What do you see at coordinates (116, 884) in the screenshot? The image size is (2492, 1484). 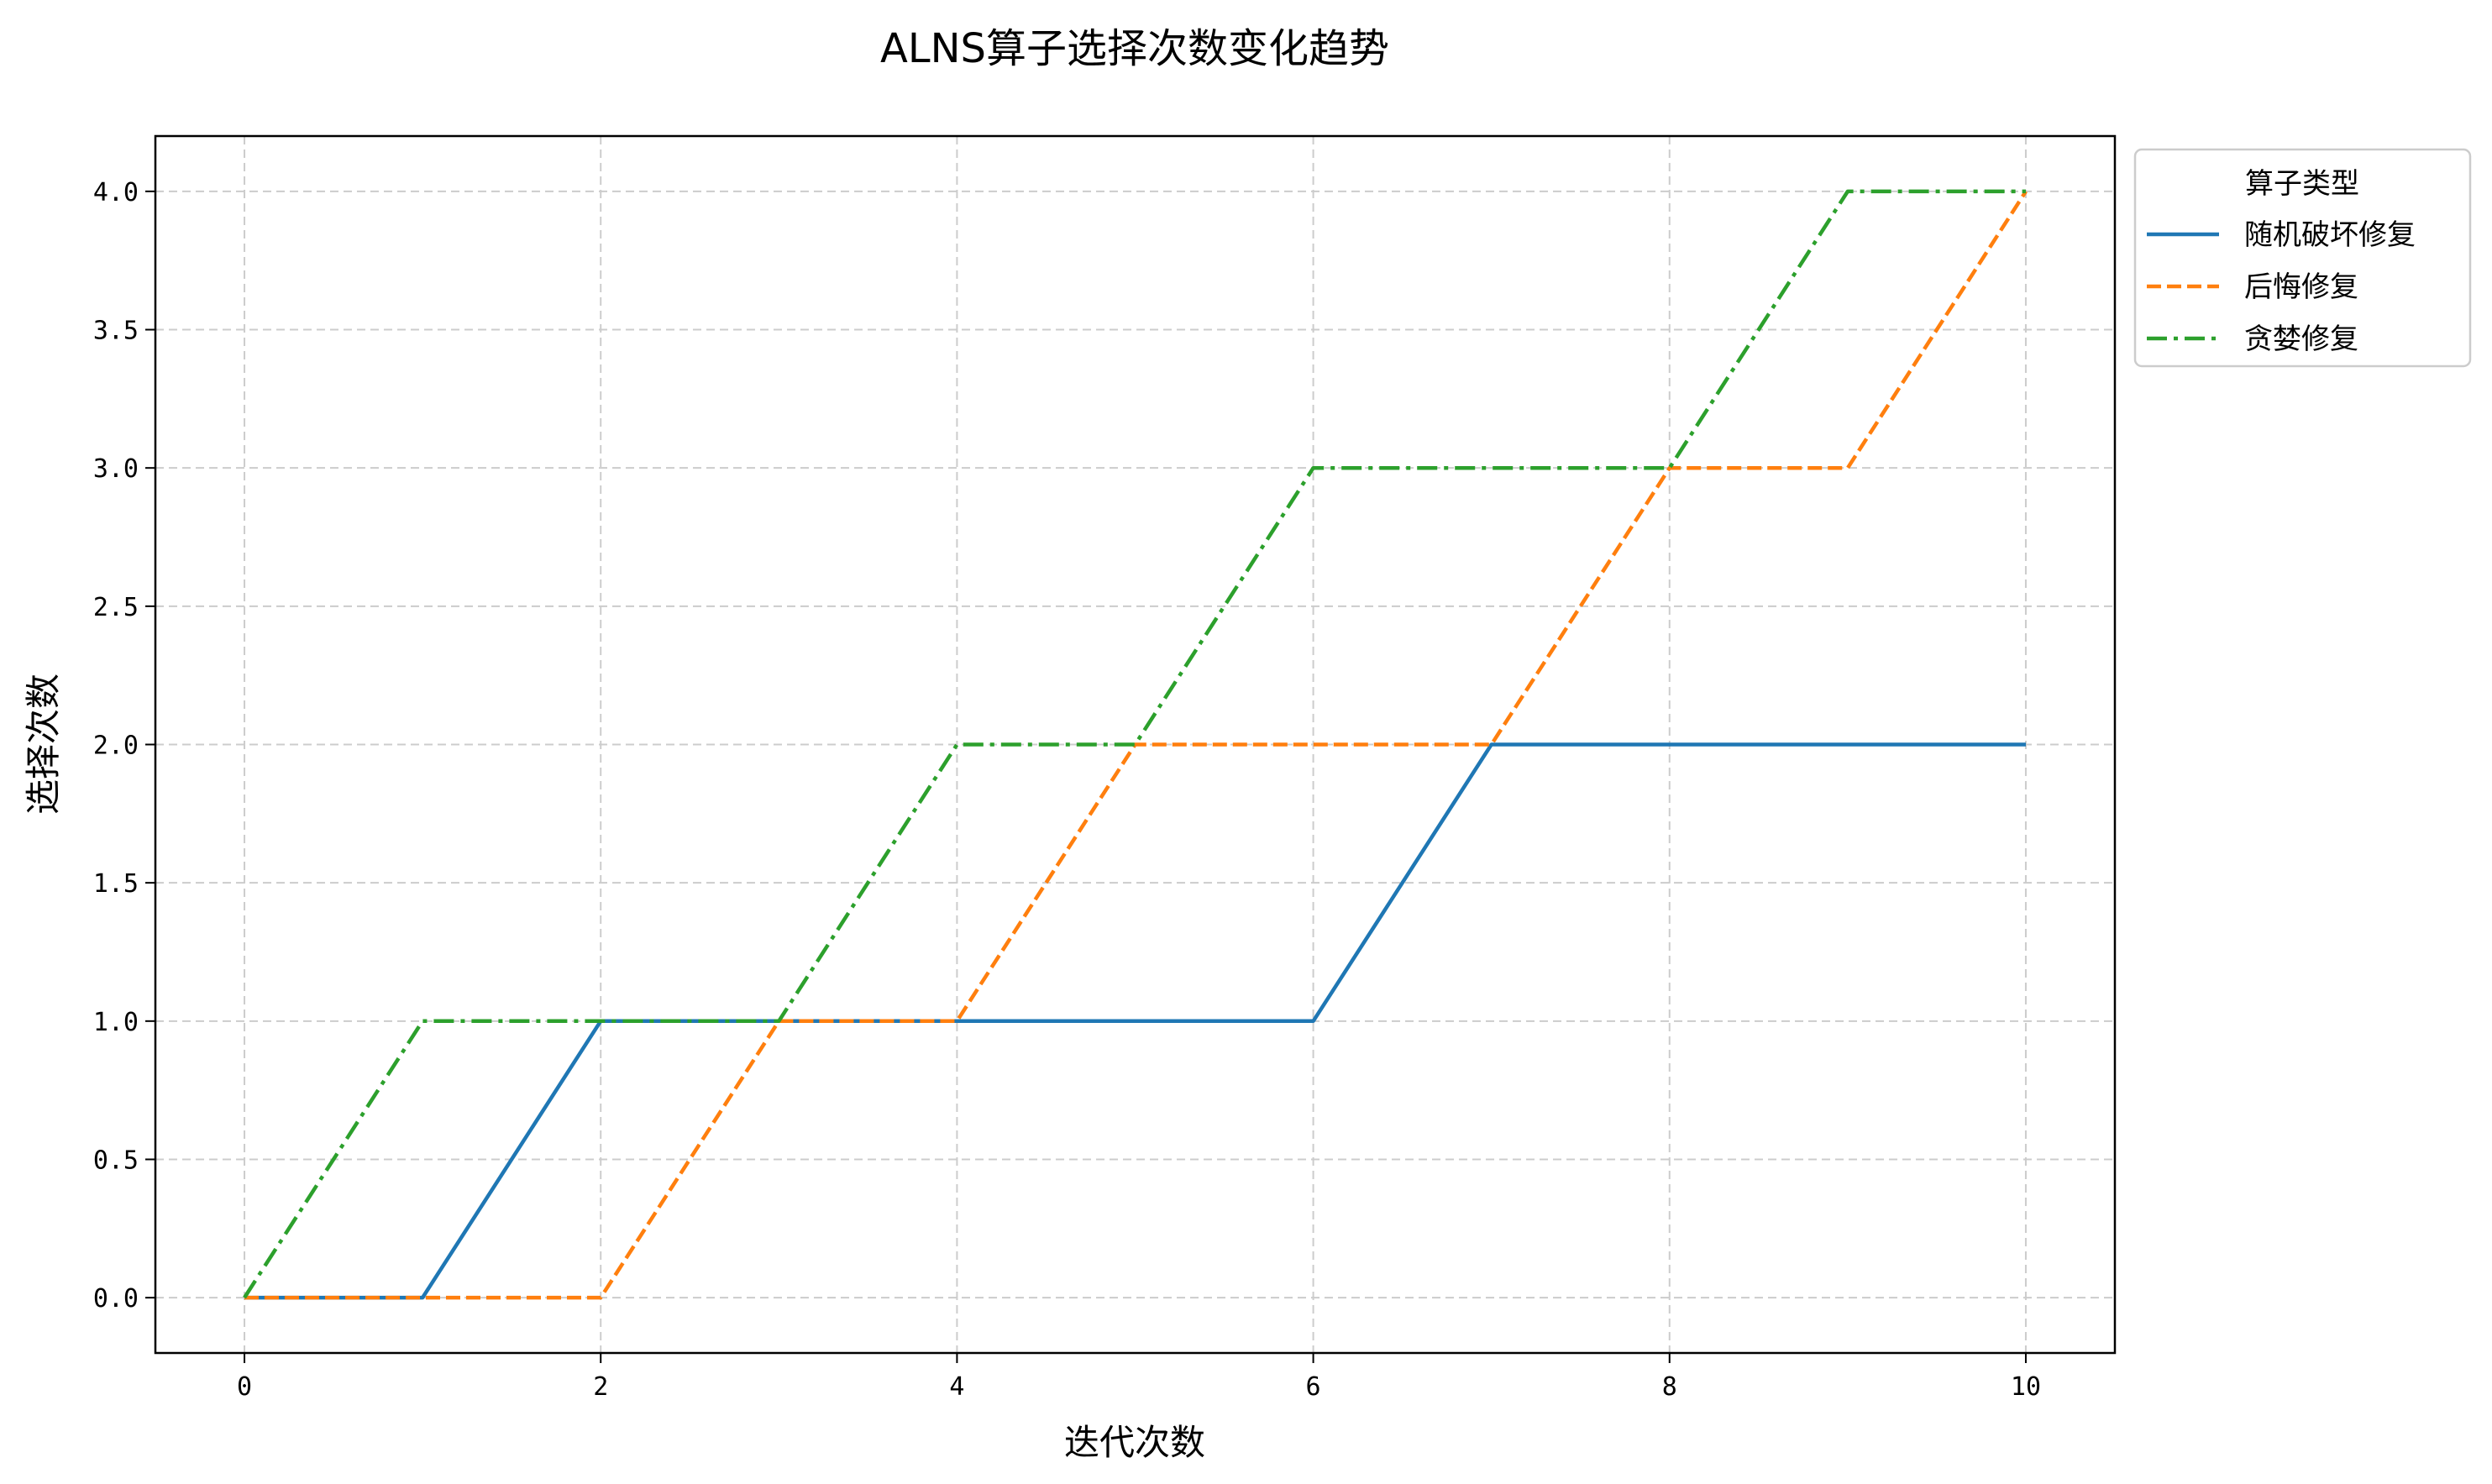 I see `y-tick-label: 1.5` at bounding box center [116, 884].